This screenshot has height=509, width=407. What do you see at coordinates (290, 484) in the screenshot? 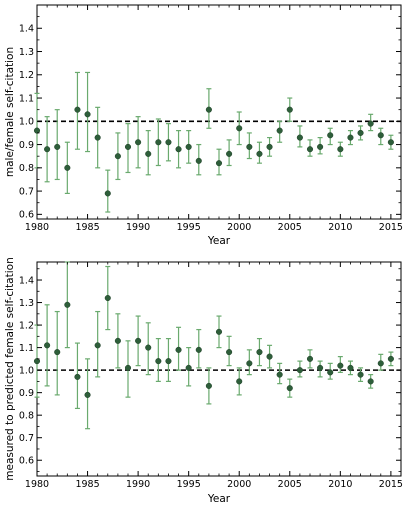
I see `x-tick-label: 2005` at bounding box center [290, 484].